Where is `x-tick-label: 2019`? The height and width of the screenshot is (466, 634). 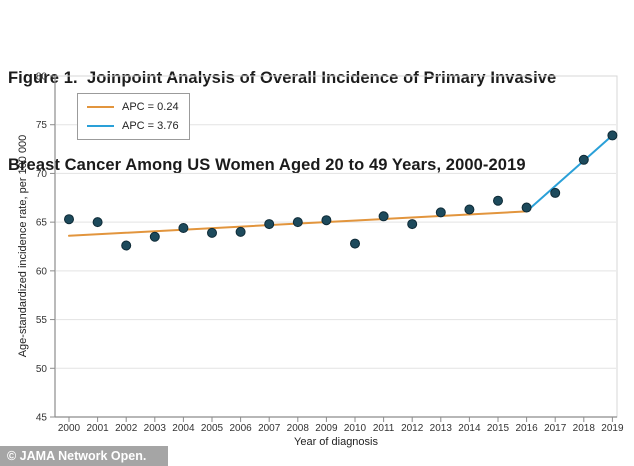 x-tick-label: 2019 is located at coordinates (612, 428).